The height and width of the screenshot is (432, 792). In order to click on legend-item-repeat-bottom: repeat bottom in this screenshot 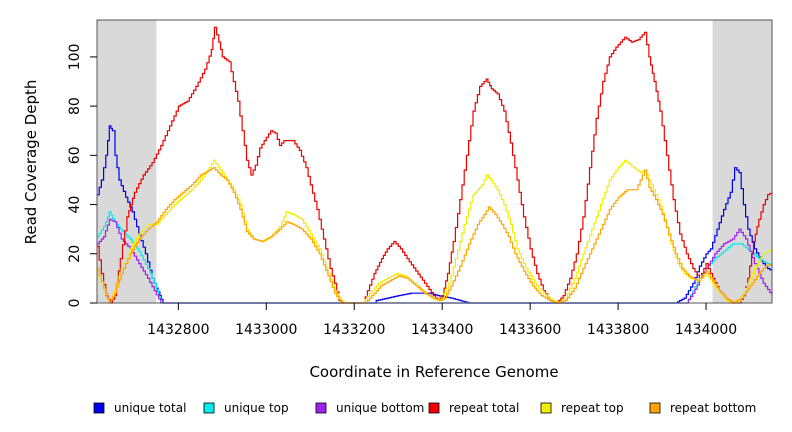, I will do `click(702, 408)`.